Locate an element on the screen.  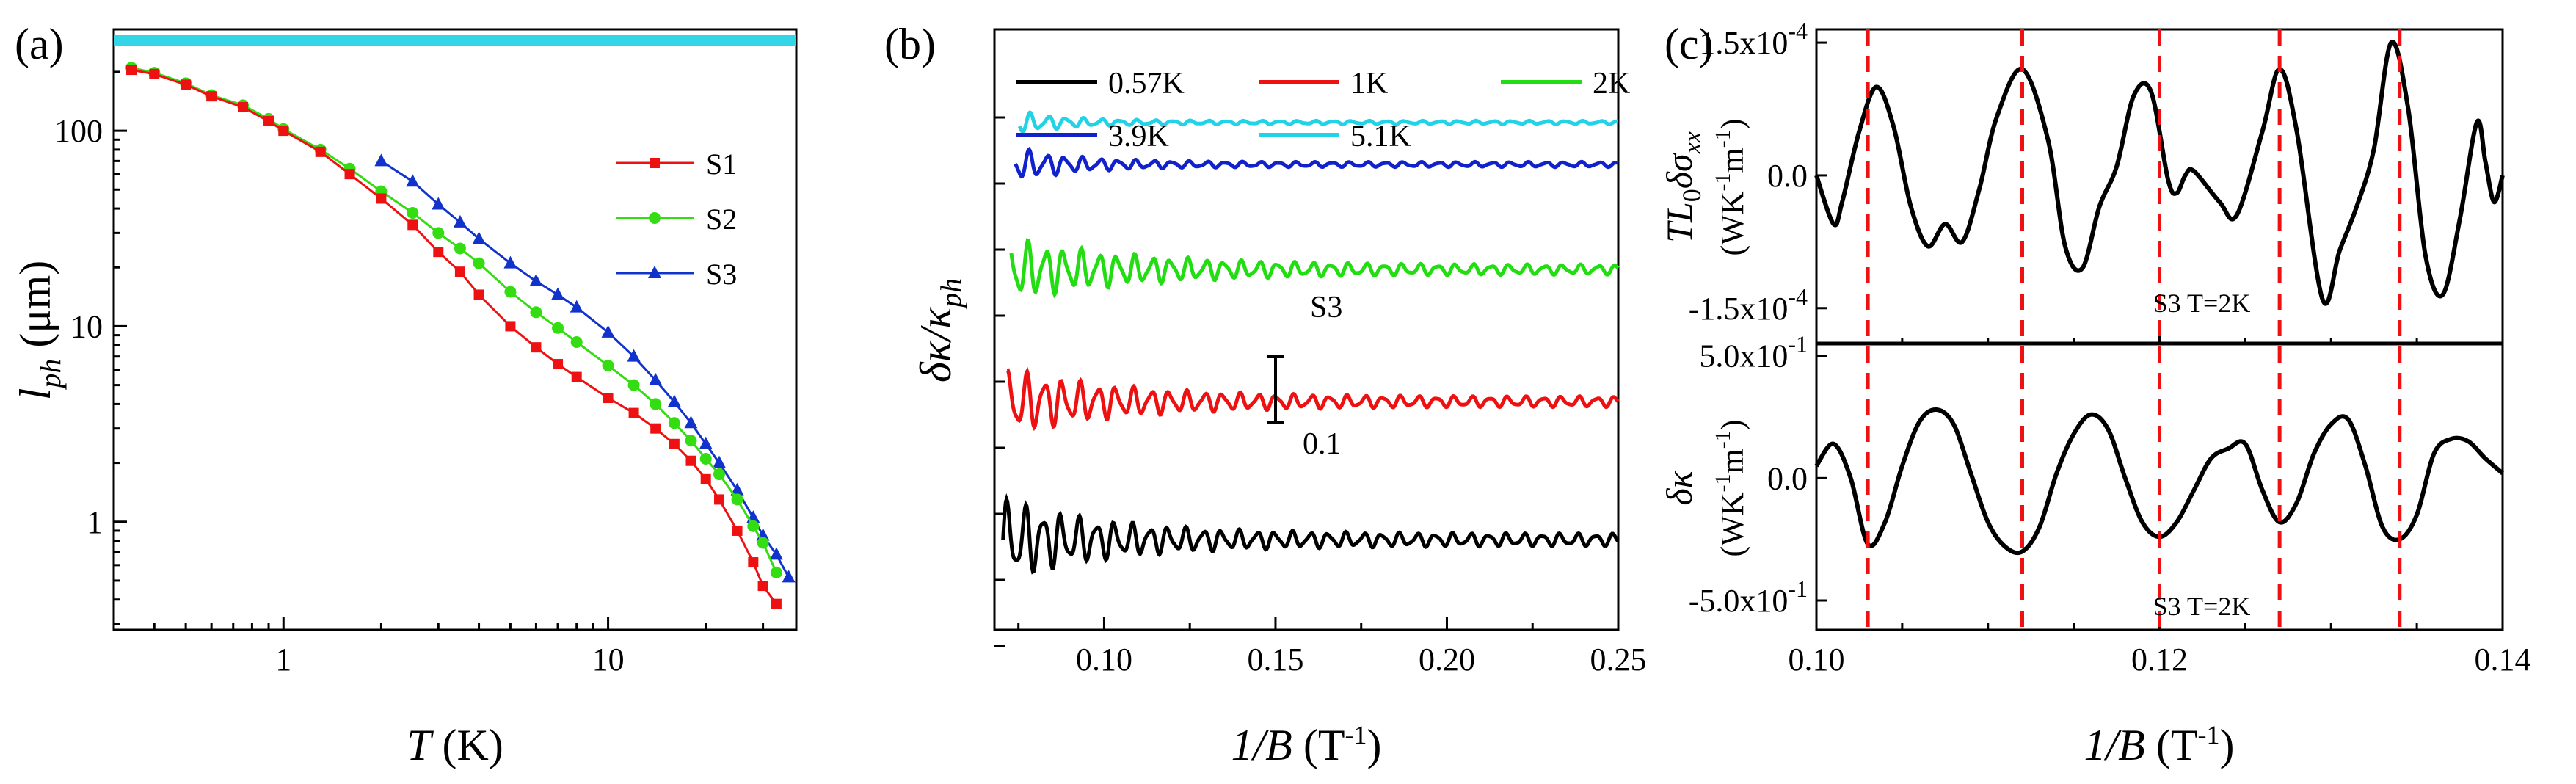
x-axis-label-b: 1/B (T-1) is located at coordinates (1306, 744).